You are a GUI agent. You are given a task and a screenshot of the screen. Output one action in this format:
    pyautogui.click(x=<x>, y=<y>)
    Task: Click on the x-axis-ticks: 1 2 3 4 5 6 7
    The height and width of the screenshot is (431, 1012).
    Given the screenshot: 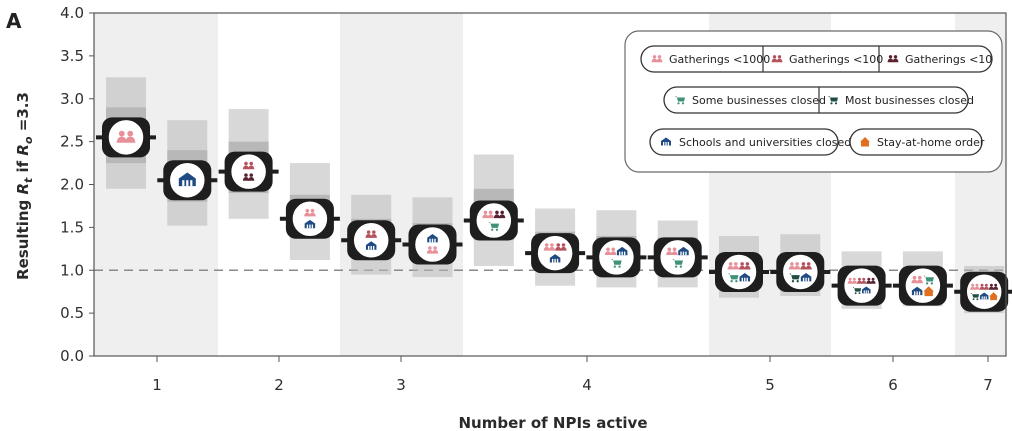 What is the action you would take?
    pyautogui.click(x=572, y=375)
    